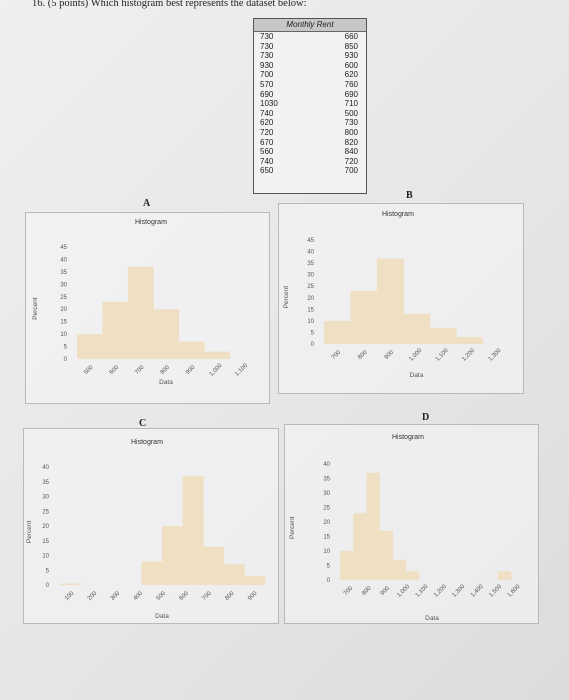 This screenshot has width=569, height=700. Describe the element at coordinates (351, 46) in the screenshot. I see `rent-value: 850` at that location.